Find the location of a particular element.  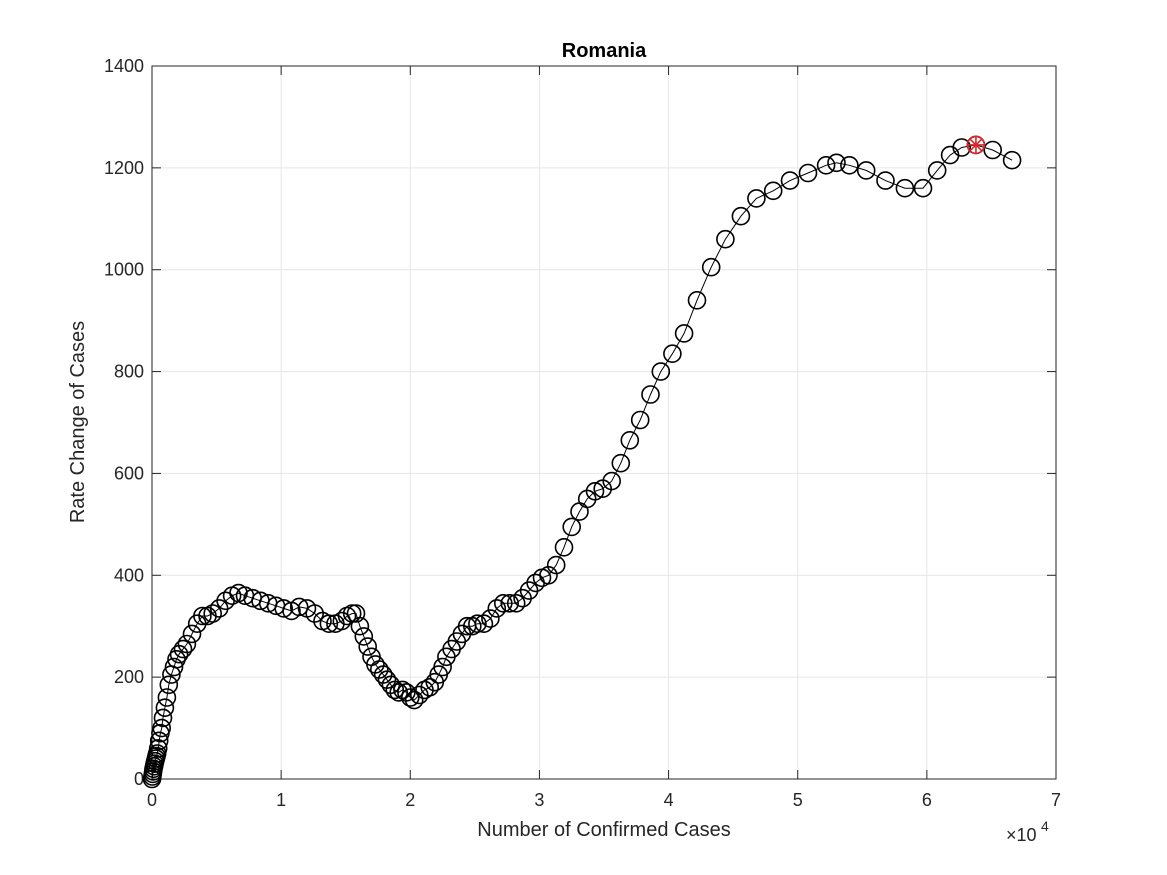

x-tick-label: 2 is located at coordinates (410, 800).